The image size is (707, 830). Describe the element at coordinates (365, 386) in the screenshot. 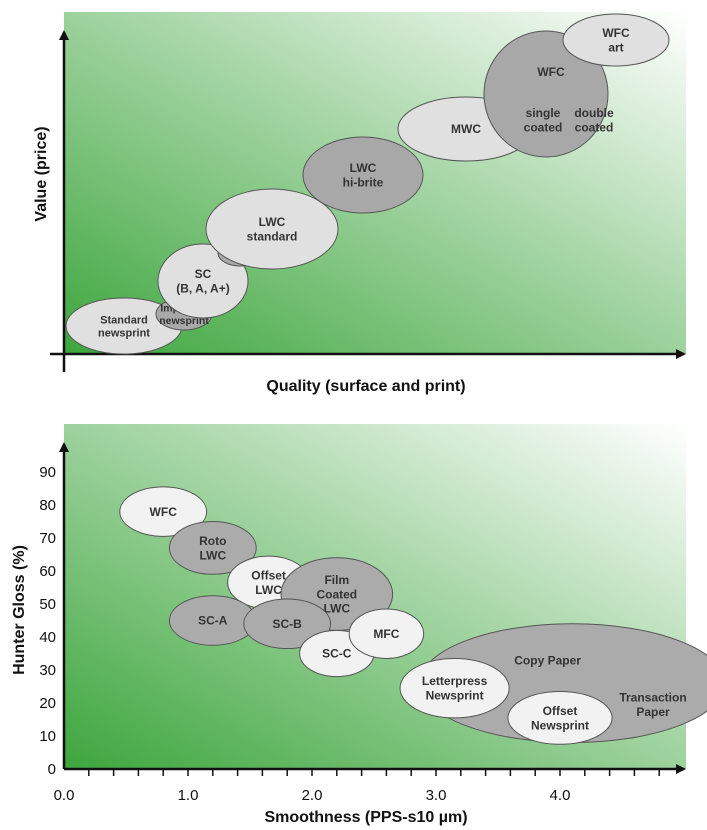

I see `top-chart-x-axis-title: Quality (surface and print)` at that location.